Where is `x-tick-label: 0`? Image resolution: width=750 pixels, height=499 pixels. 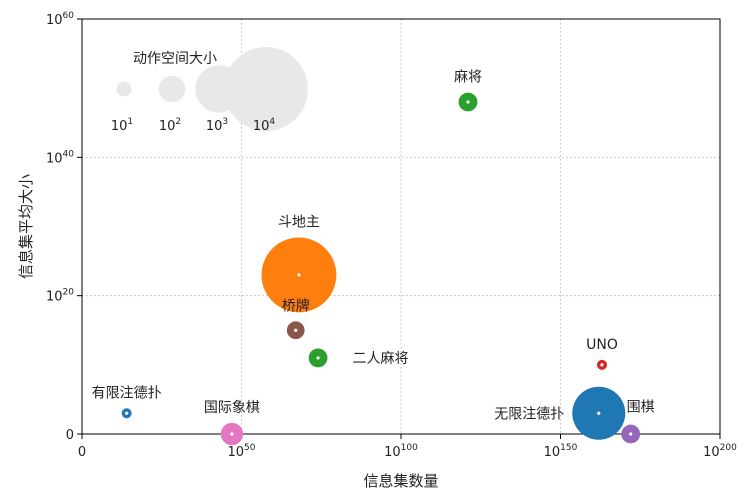
x-tick-label: 0 is located at coordinates (82, 452).